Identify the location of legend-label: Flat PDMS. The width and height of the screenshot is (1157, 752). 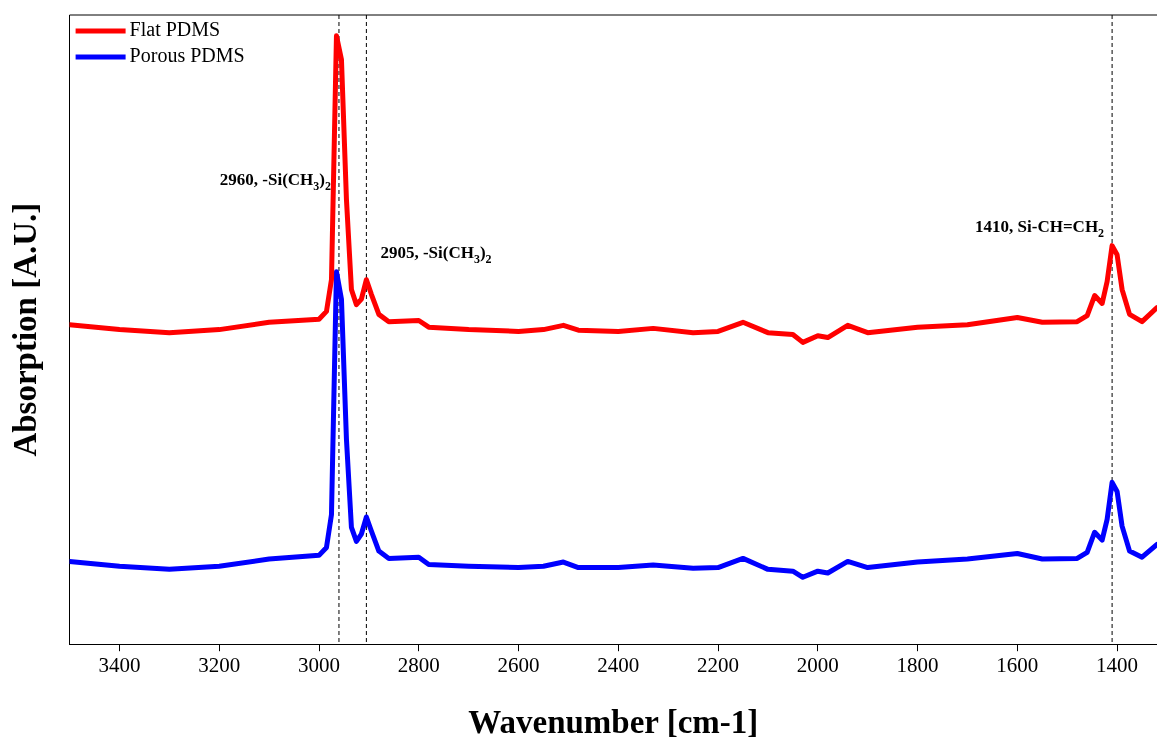
(175, 29).